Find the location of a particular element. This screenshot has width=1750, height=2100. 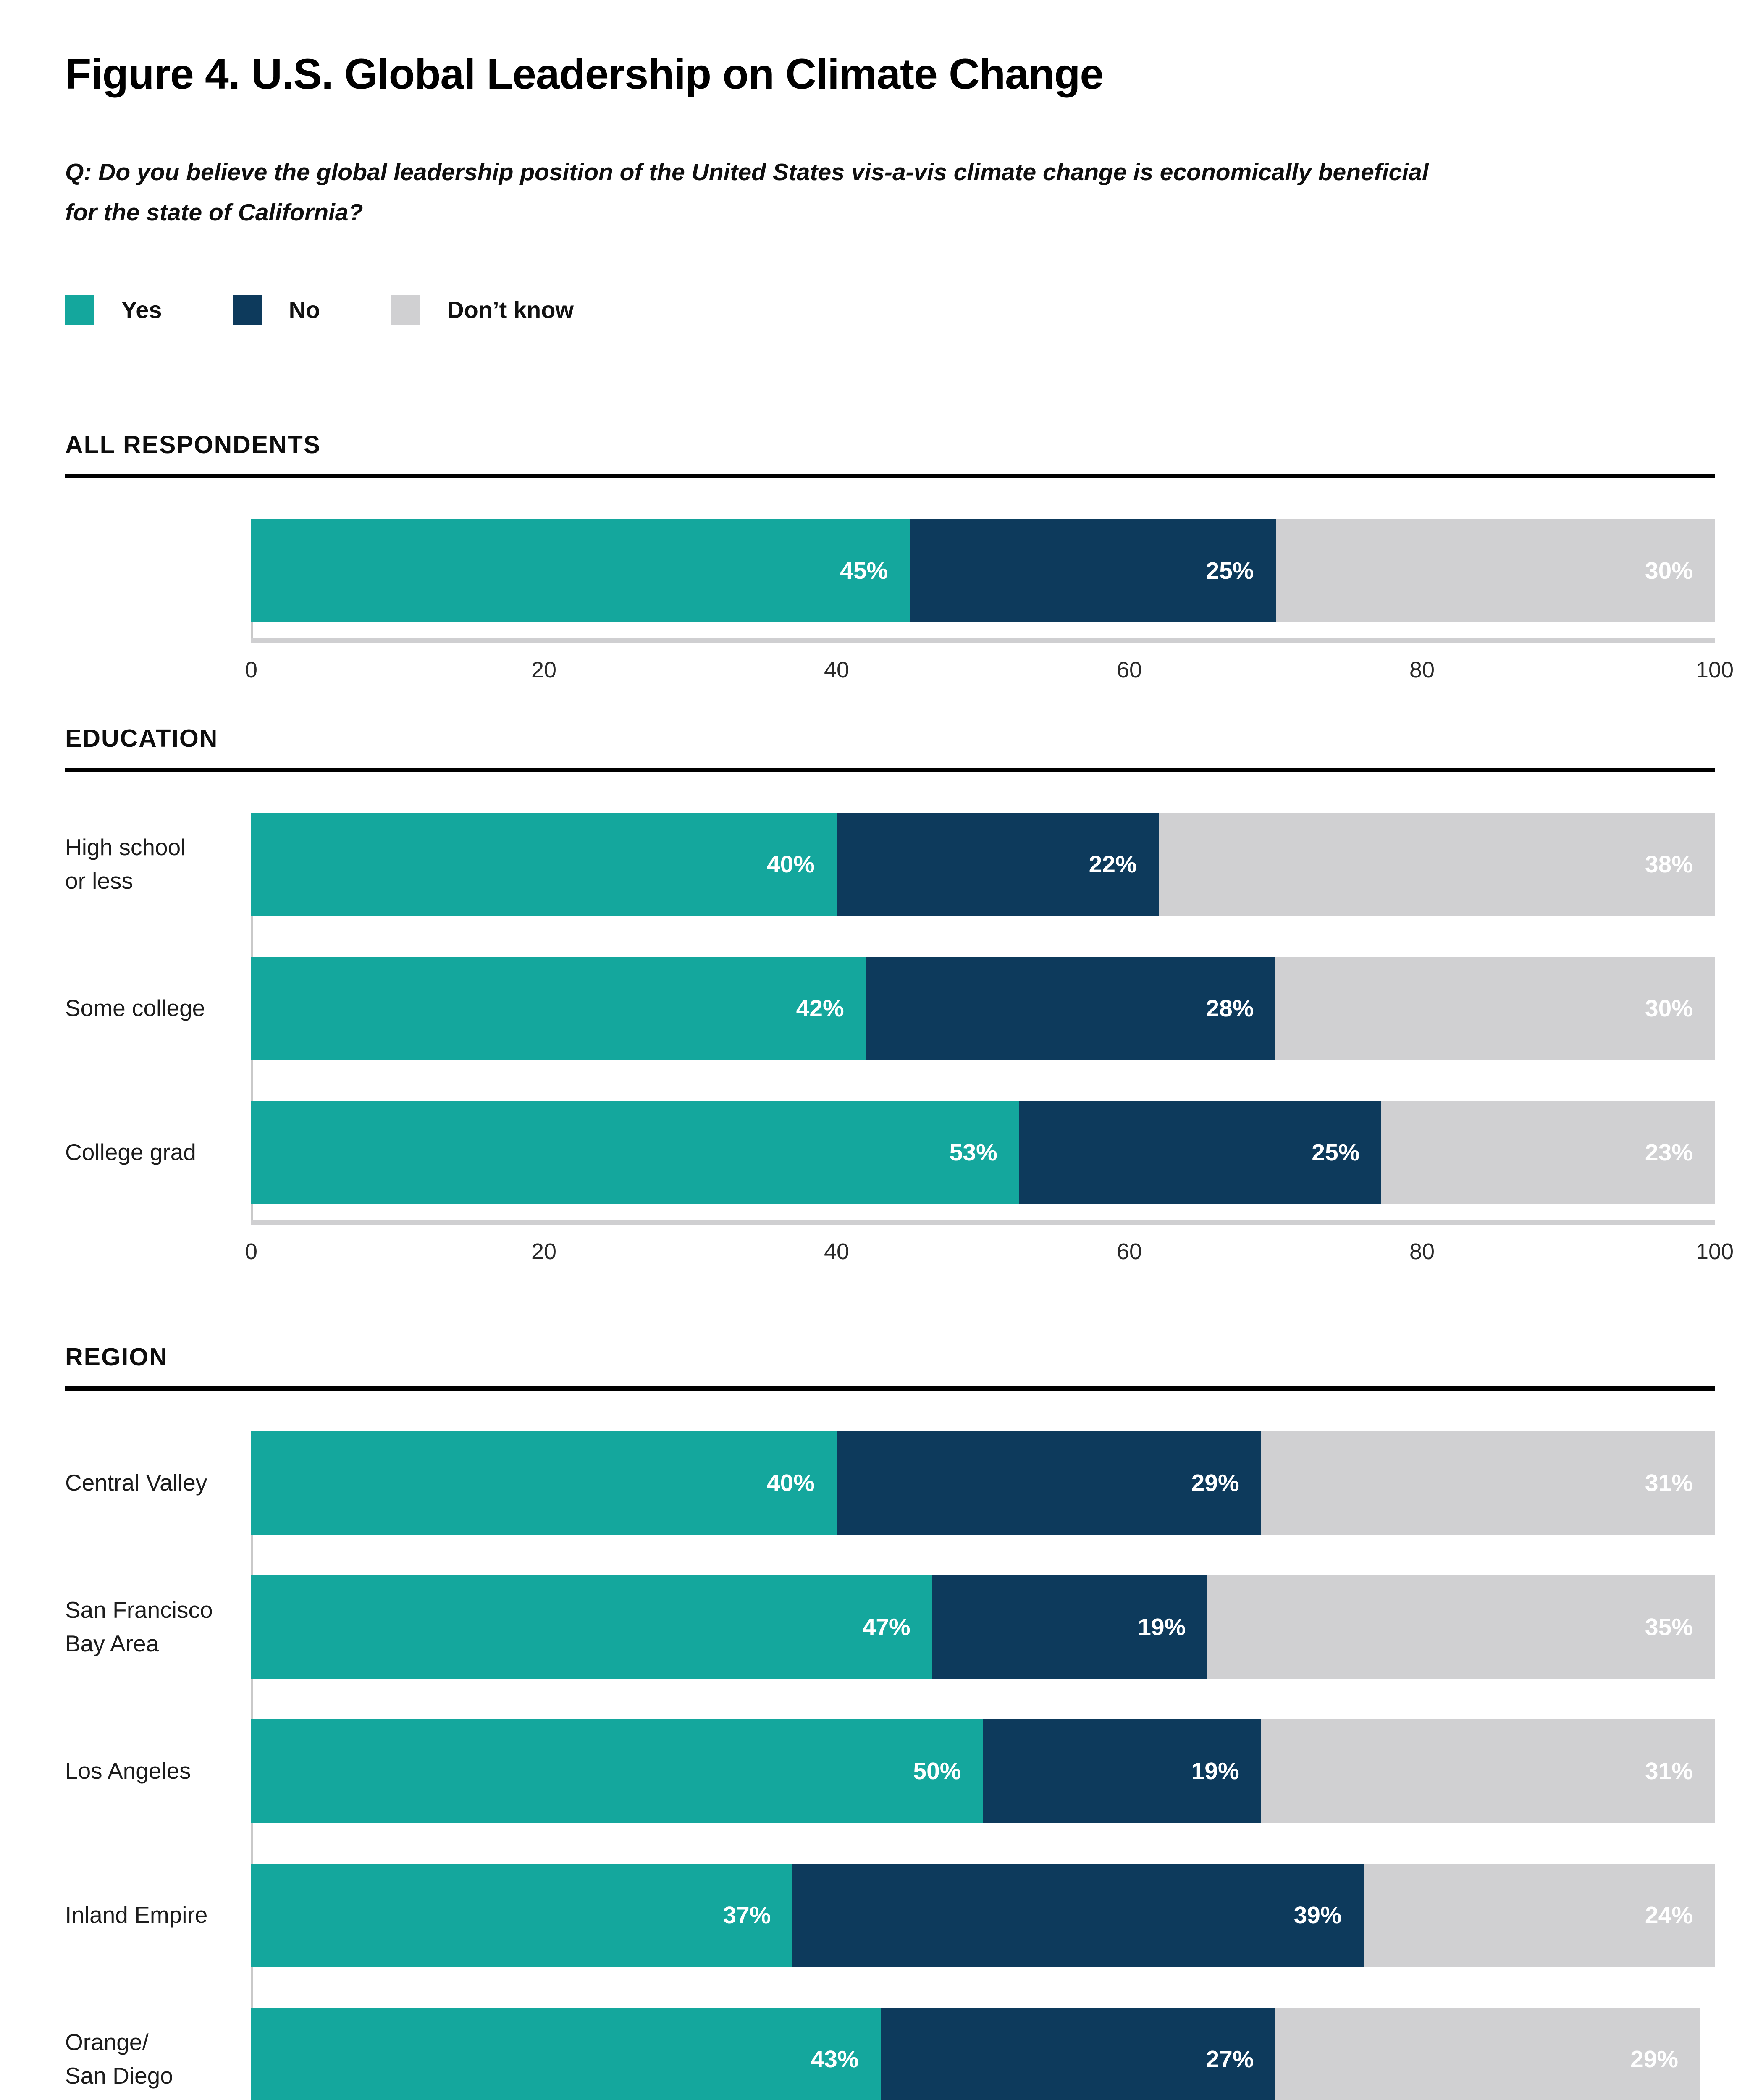

axis-tick-label: 100 is located at coordinates (1714, 669).